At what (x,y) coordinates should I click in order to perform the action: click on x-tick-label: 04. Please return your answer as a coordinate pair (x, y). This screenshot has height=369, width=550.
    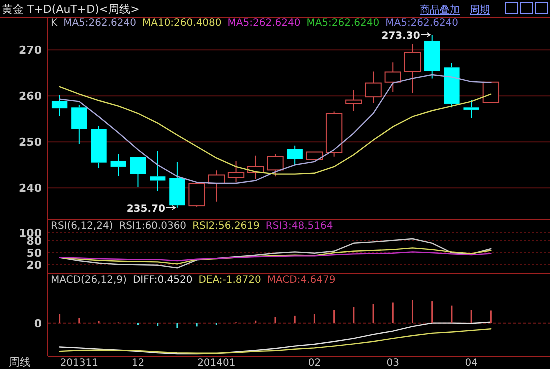
    Looking at the image, I should click on (471, 363).